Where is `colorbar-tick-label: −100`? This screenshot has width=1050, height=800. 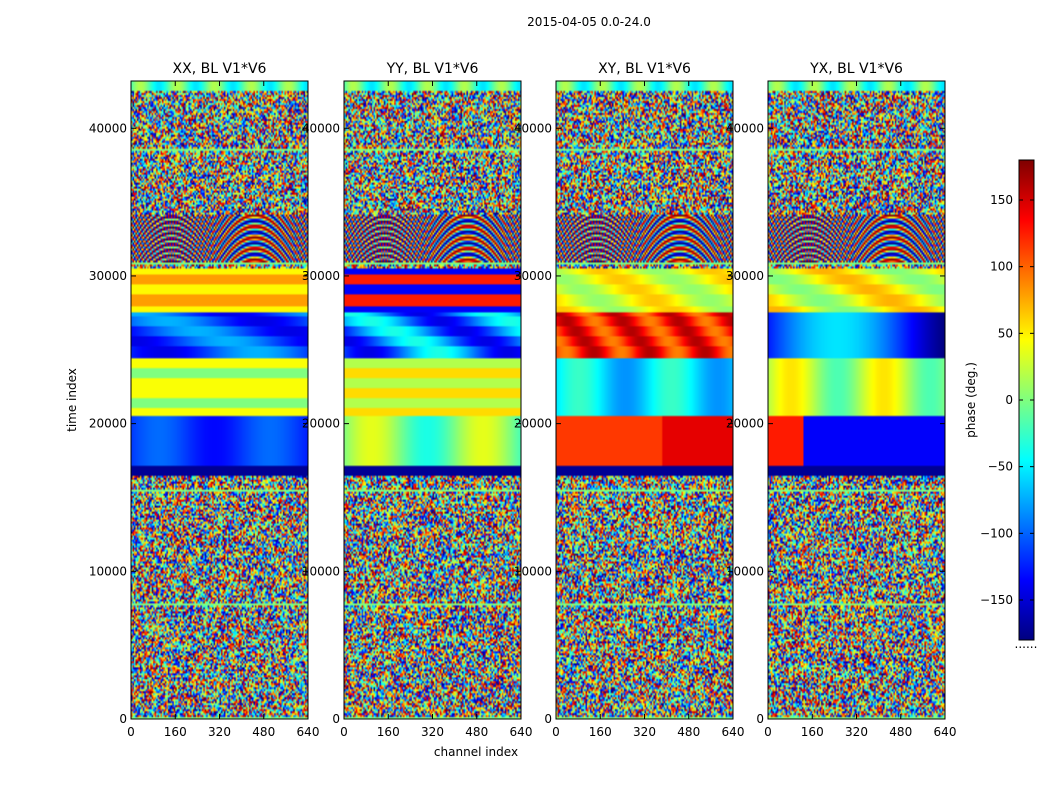
colorbar-tick-label: −100 is located at coordinates (996, 533).